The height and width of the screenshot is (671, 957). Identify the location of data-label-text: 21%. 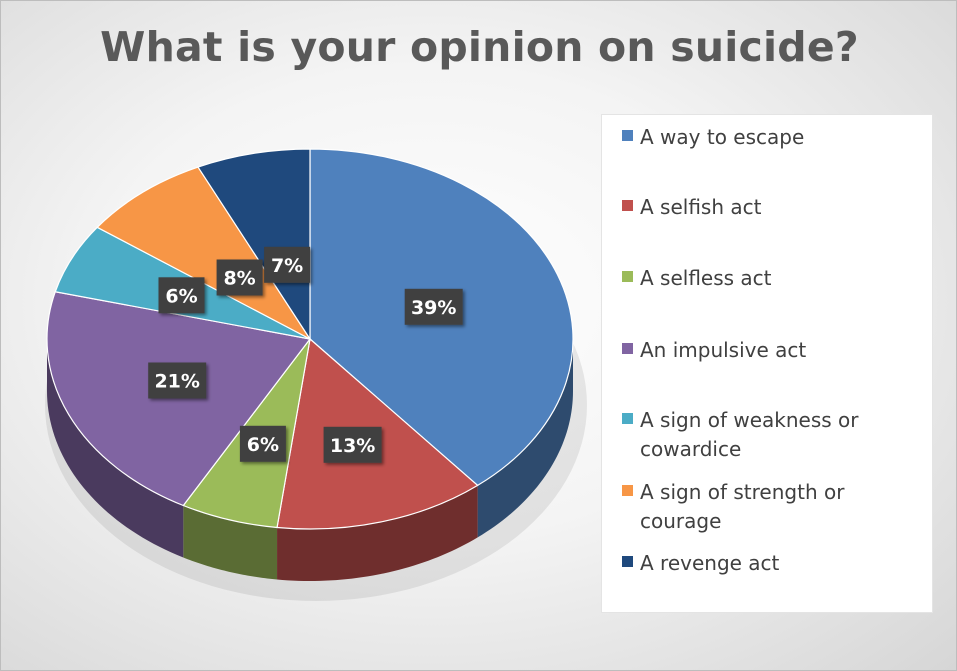
(176, 382).